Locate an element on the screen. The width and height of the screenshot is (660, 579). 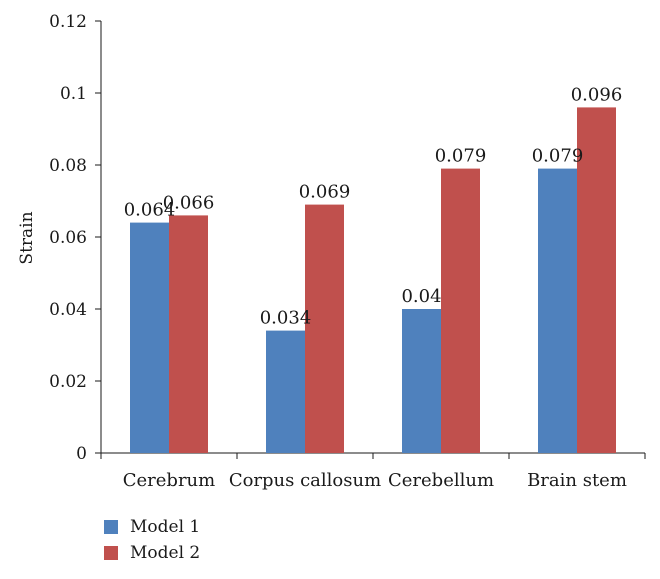
y-tick-label: 0.04 is located at coordinates (68, 310).